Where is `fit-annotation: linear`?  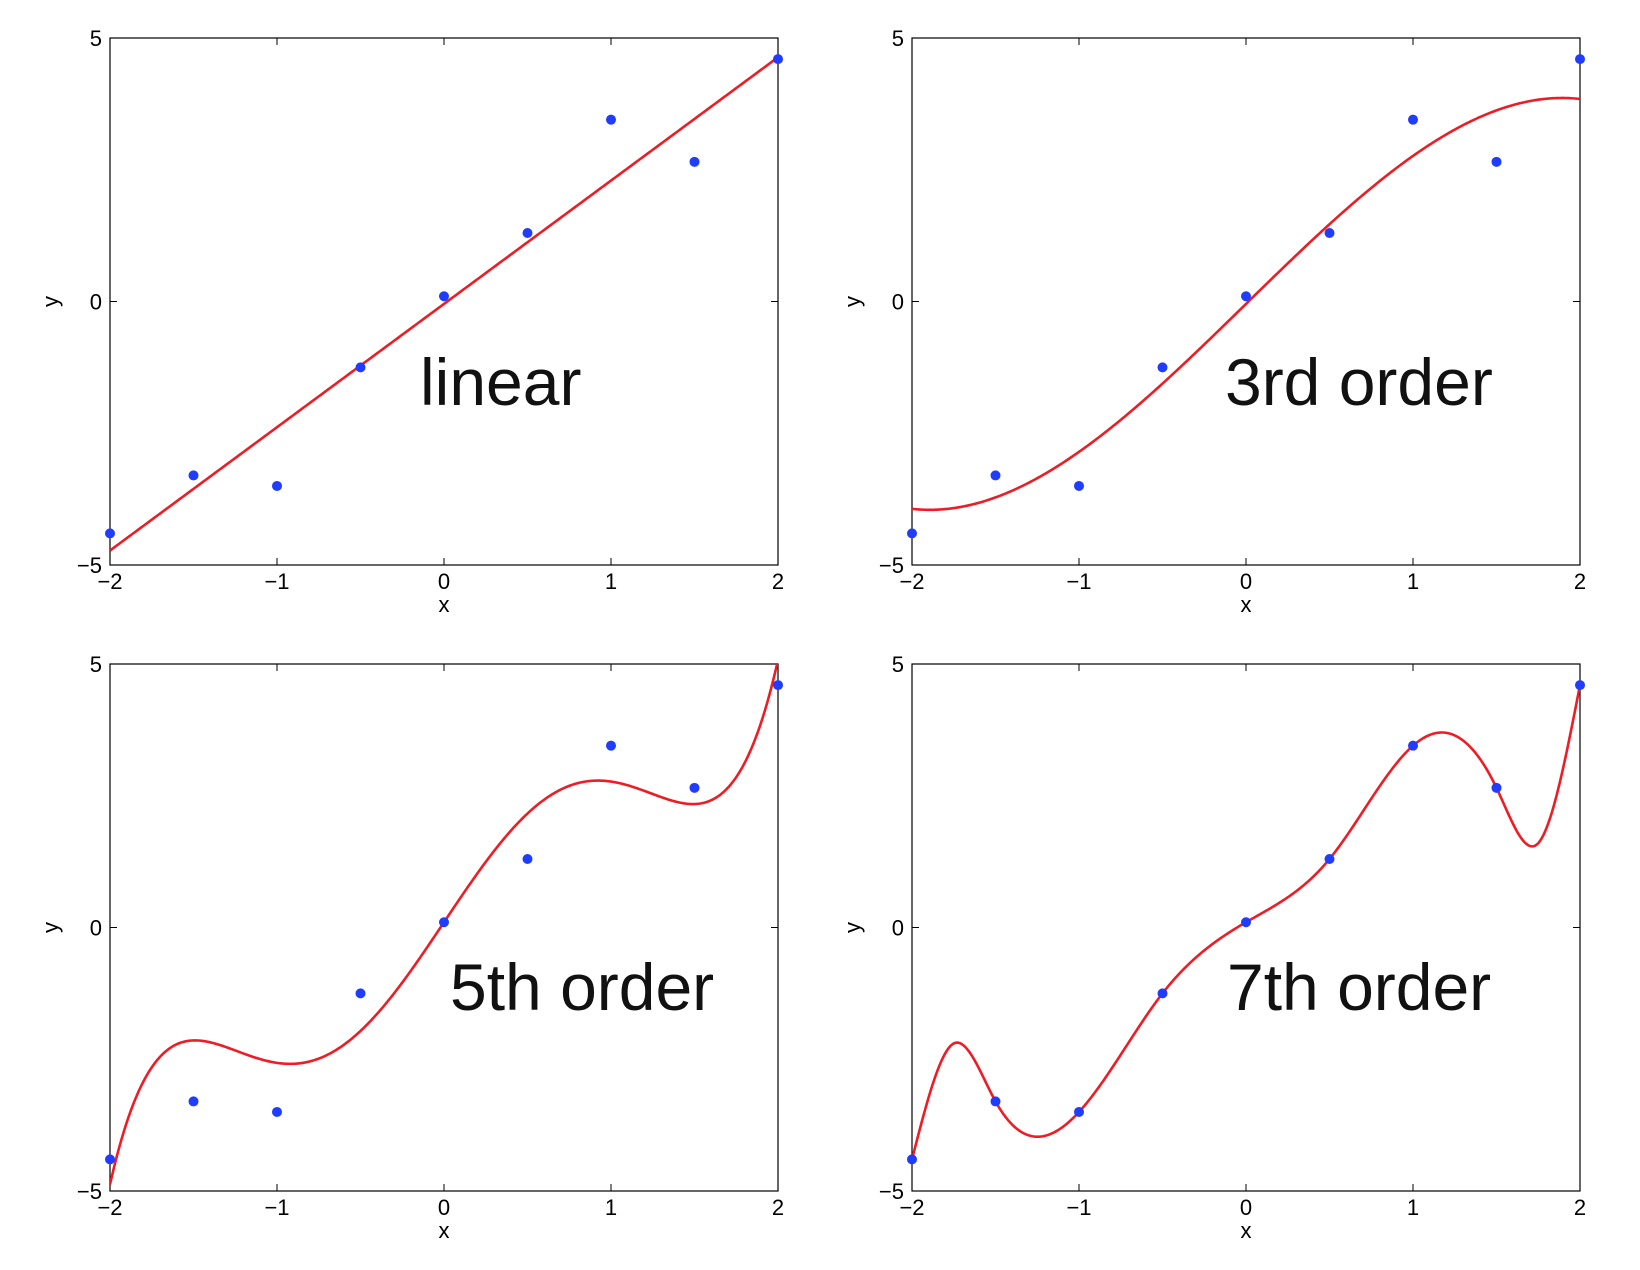
fit-annotation: linear is located at coordinates (500, 382).